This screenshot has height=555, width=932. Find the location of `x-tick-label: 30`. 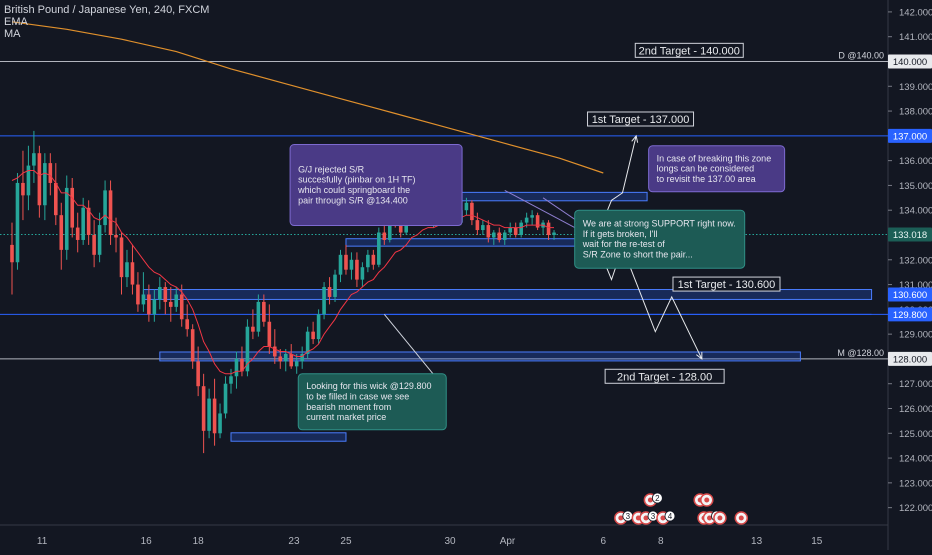

x-tick-label: 30 is located at coordinates (450, 541).